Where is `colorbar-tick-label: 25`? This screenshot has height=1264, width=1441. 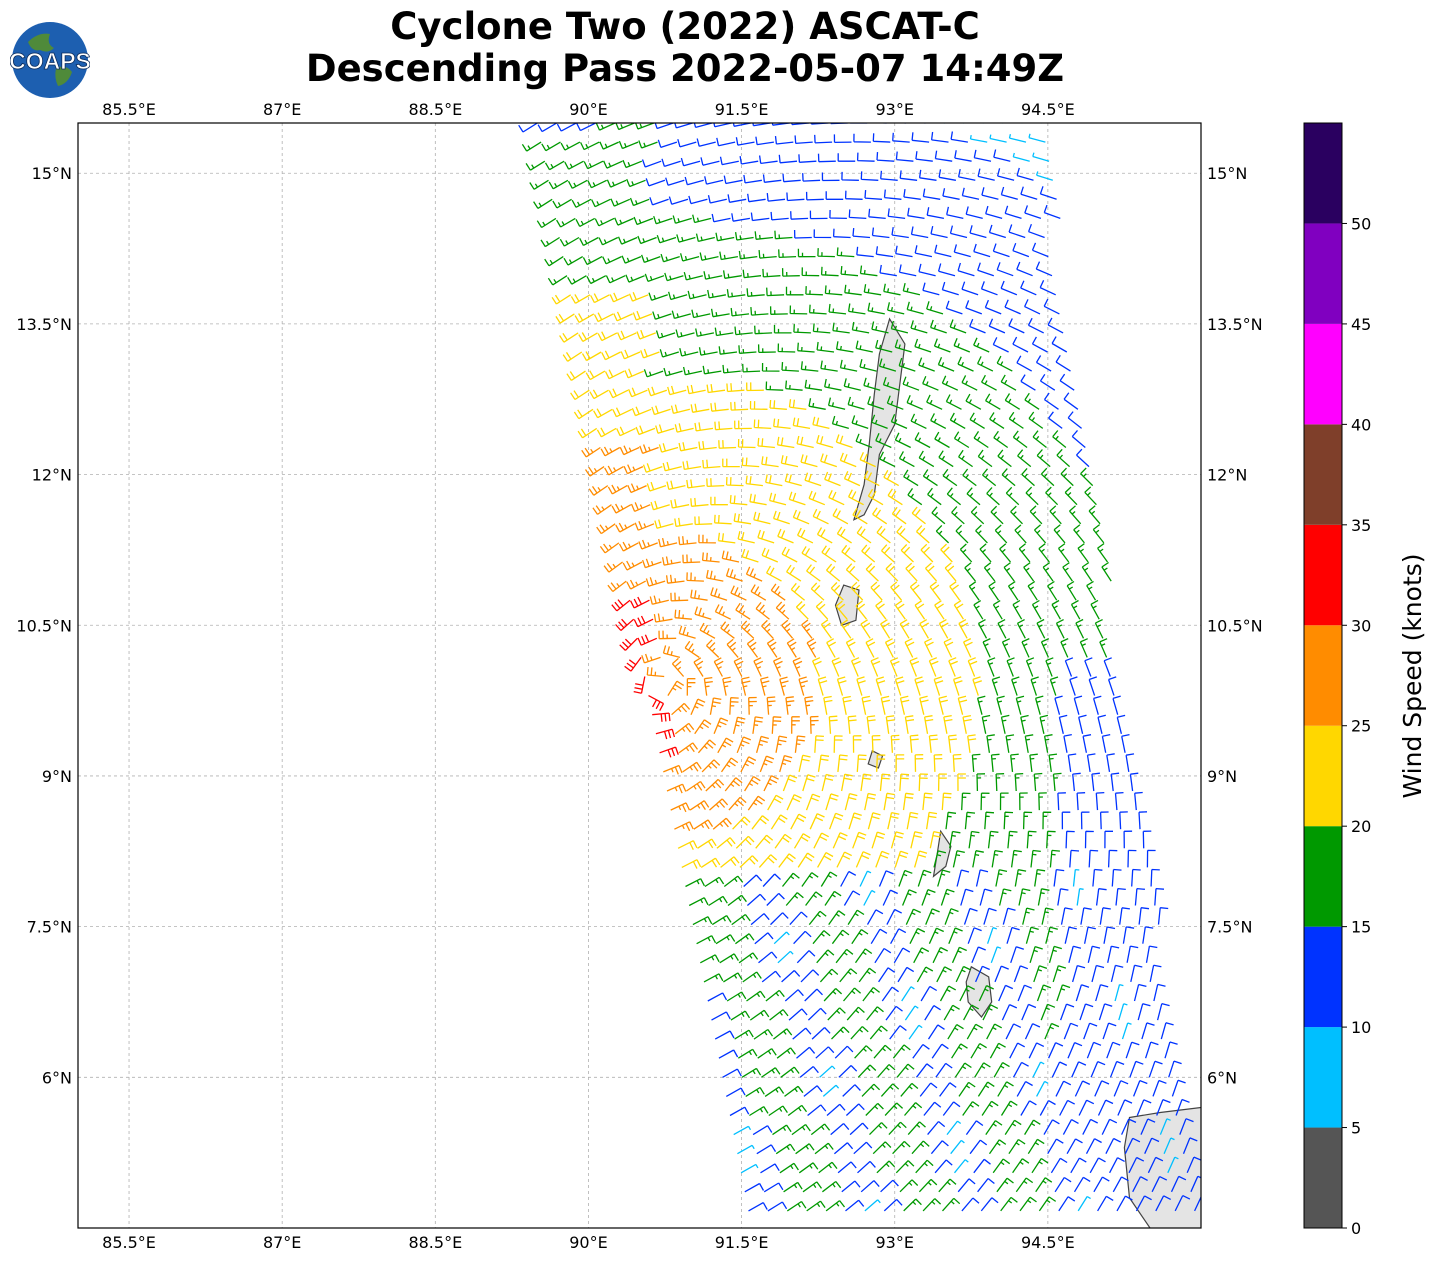 colorbar-tick-label: 25 is located at coordinates (1361, 726).